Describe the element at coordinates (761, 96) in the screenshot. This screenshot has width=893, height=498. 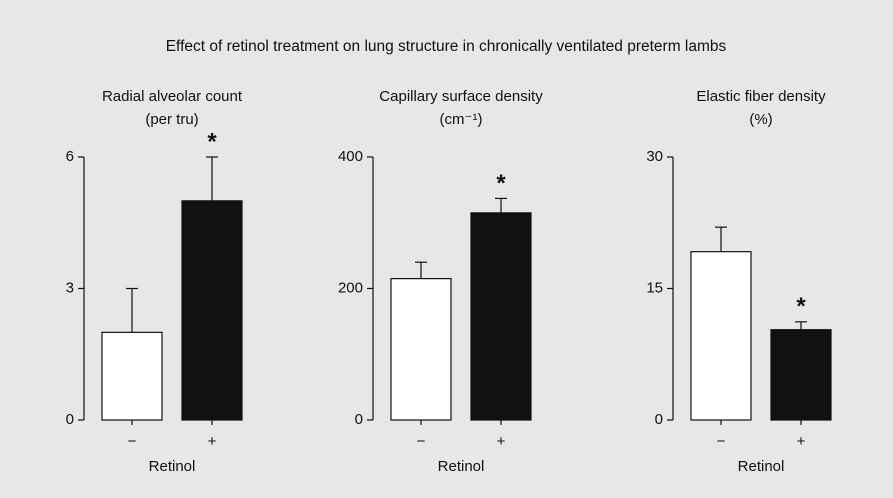
I see `panel-title: Elastic fiber density` at that location.